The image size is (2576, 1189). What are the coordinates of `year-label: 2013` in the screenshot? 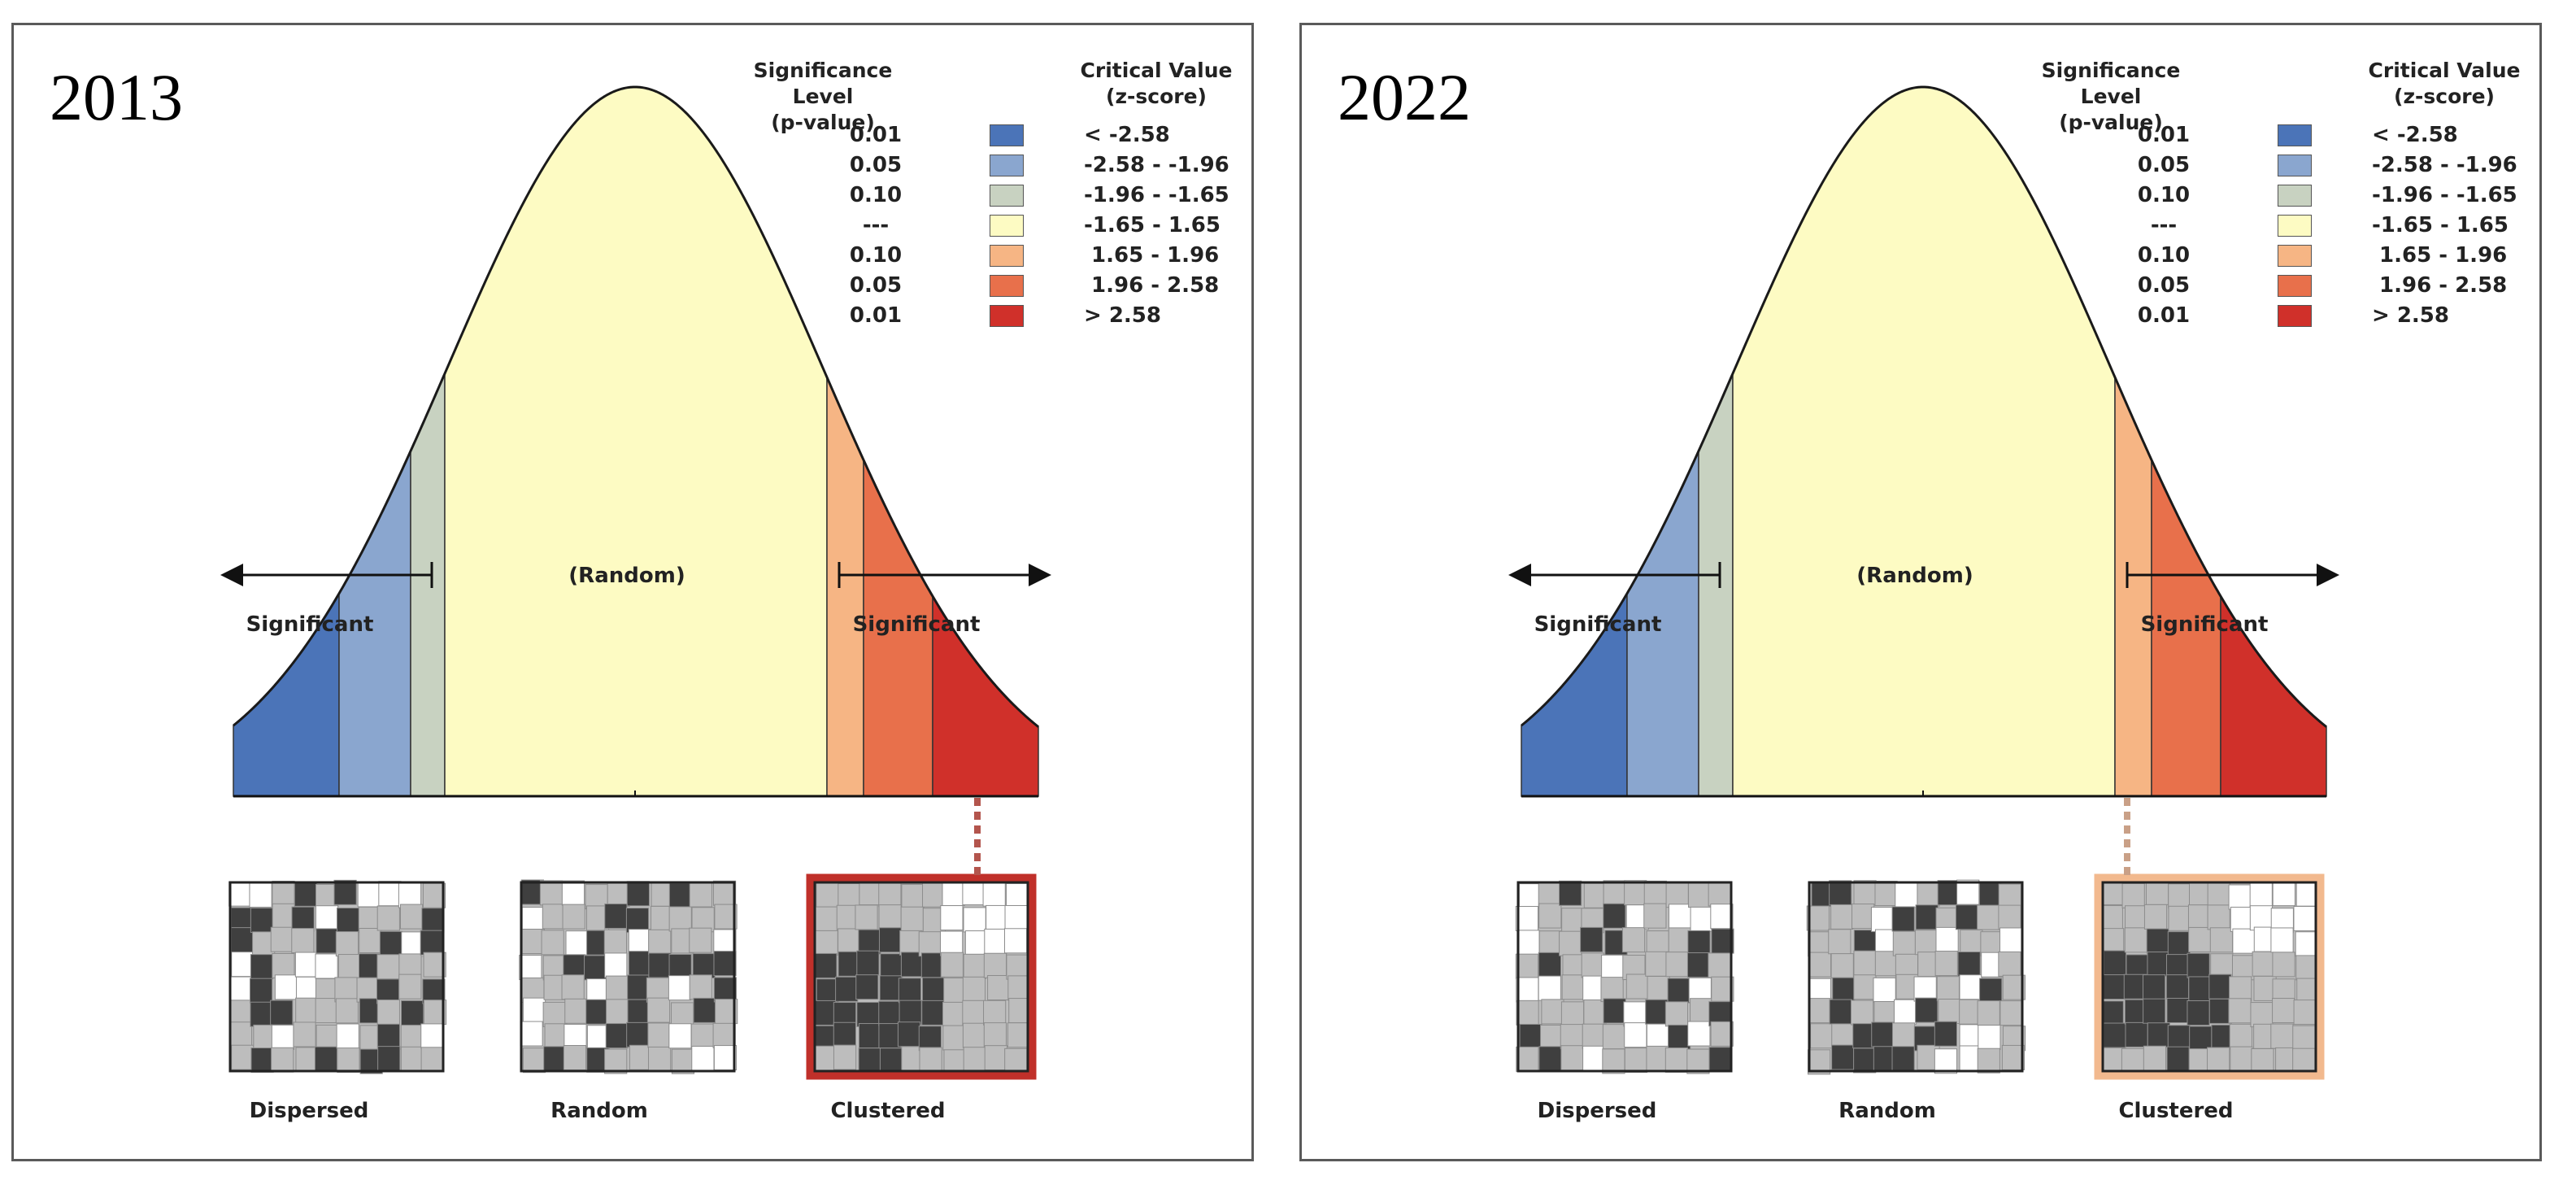 It's located at (117, 97).